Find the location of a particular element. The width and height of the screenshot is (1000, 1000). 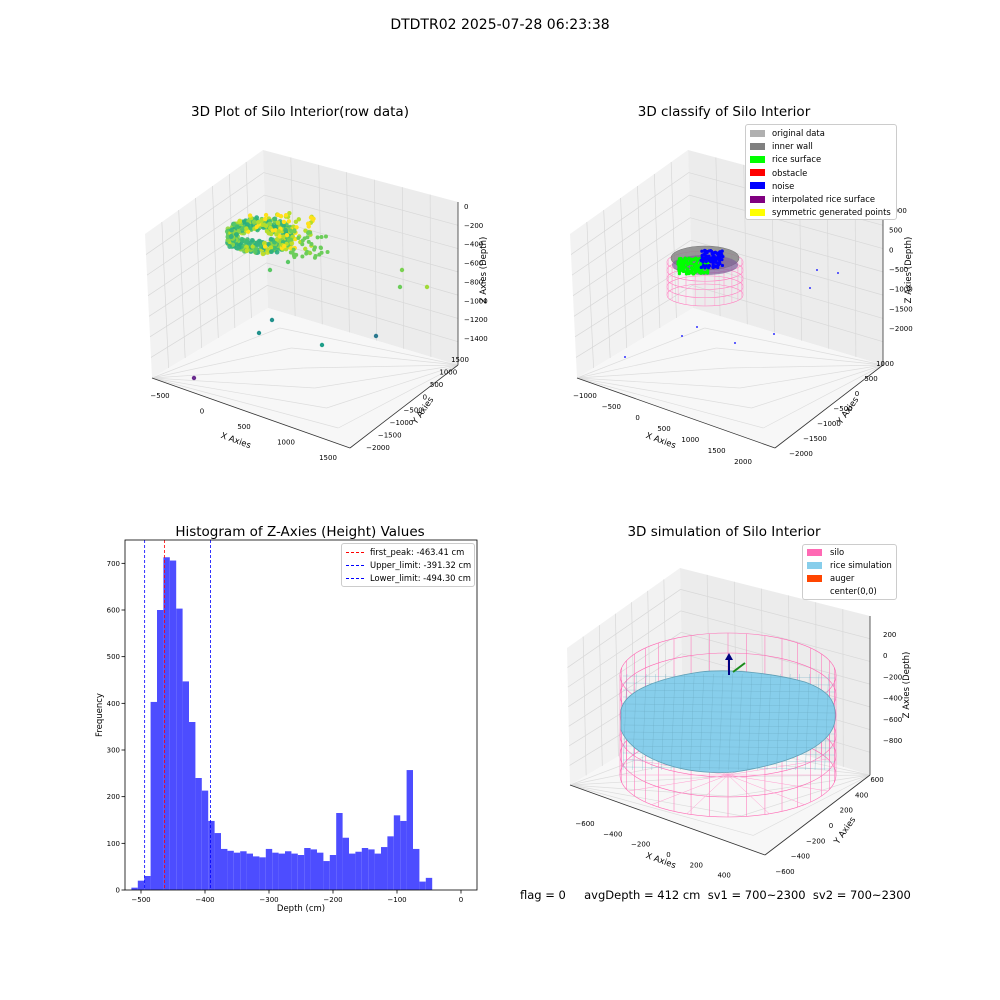

y-tick-label: 600 is located at coordinates (113, 611).